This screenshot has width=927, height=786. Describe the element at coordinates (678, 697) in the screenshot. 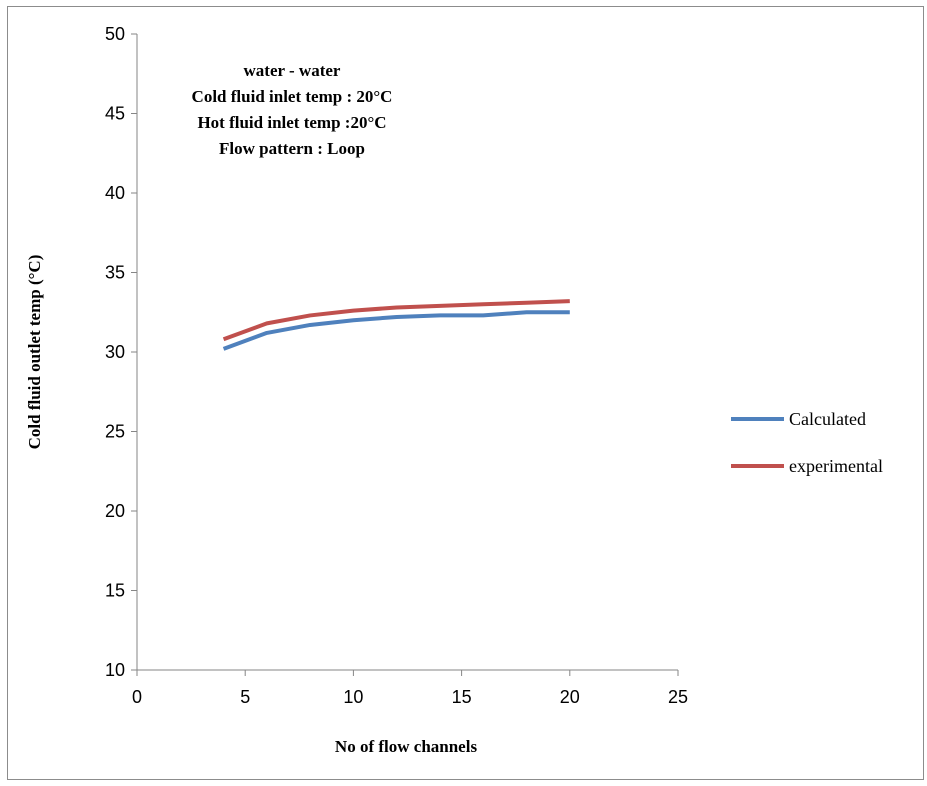

I see `x-tick-label: 25` at that location.